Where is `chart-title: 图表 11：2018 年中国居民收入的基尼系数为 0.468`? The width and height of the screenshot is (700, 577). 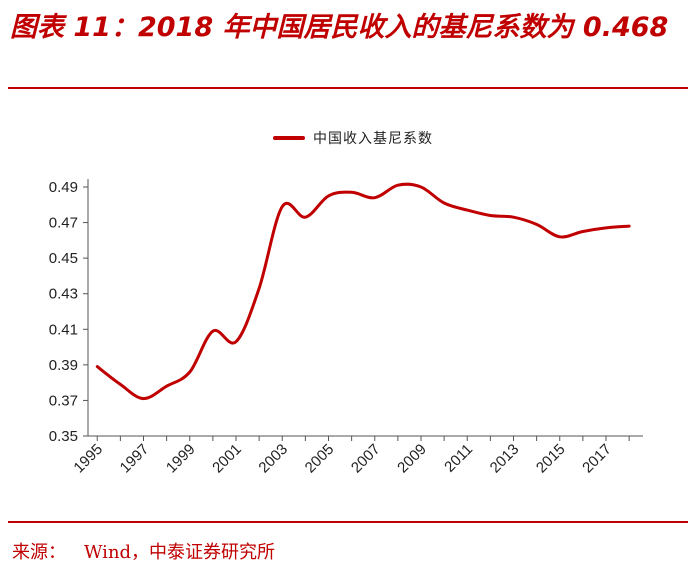 chart-title: 图表 11：2018 年中国居民收入的基尼系数为 0.468 is located at coordinates (339, 27).